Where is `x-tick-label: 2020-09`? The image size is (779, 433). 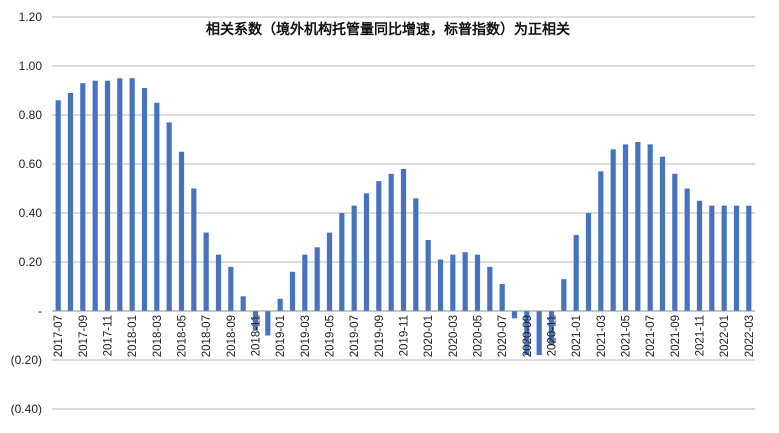 x-tick-label: 2020-09 is located at coordinates (528, 336).